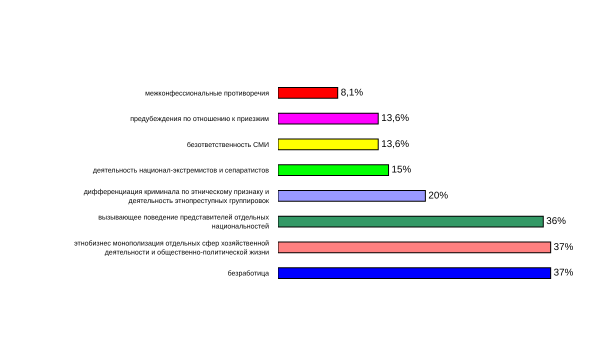 Image resolution: width=610 pixels, height=341 pixels. What do you see at coordinates (438, 196) in the screenshot?
I see `data-label: 20%` at bounding box center [438, 196].